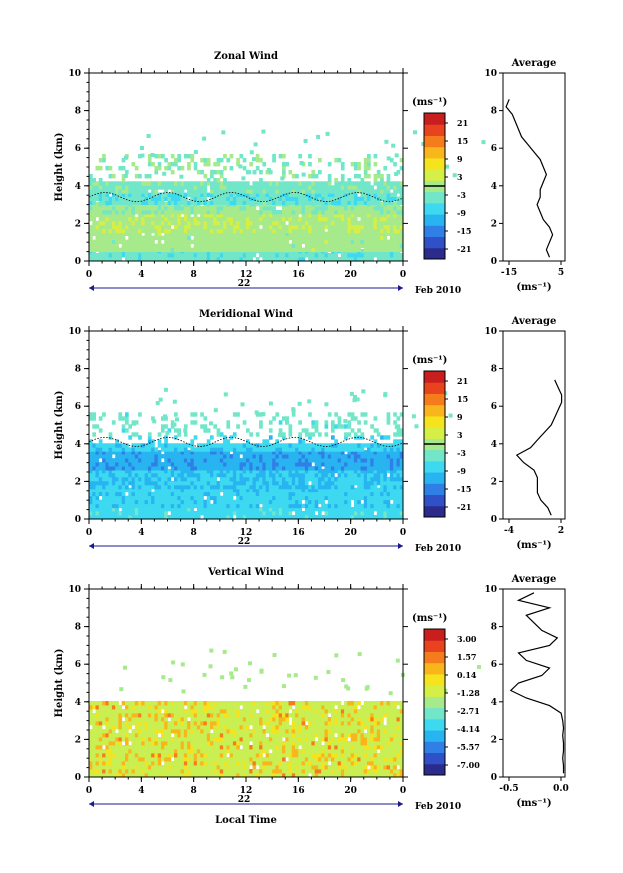  What do you see at coordinates (494, 187) in the screenshot?
I see `avg-y-tick-label: 4` at bounding box center [494, 187].